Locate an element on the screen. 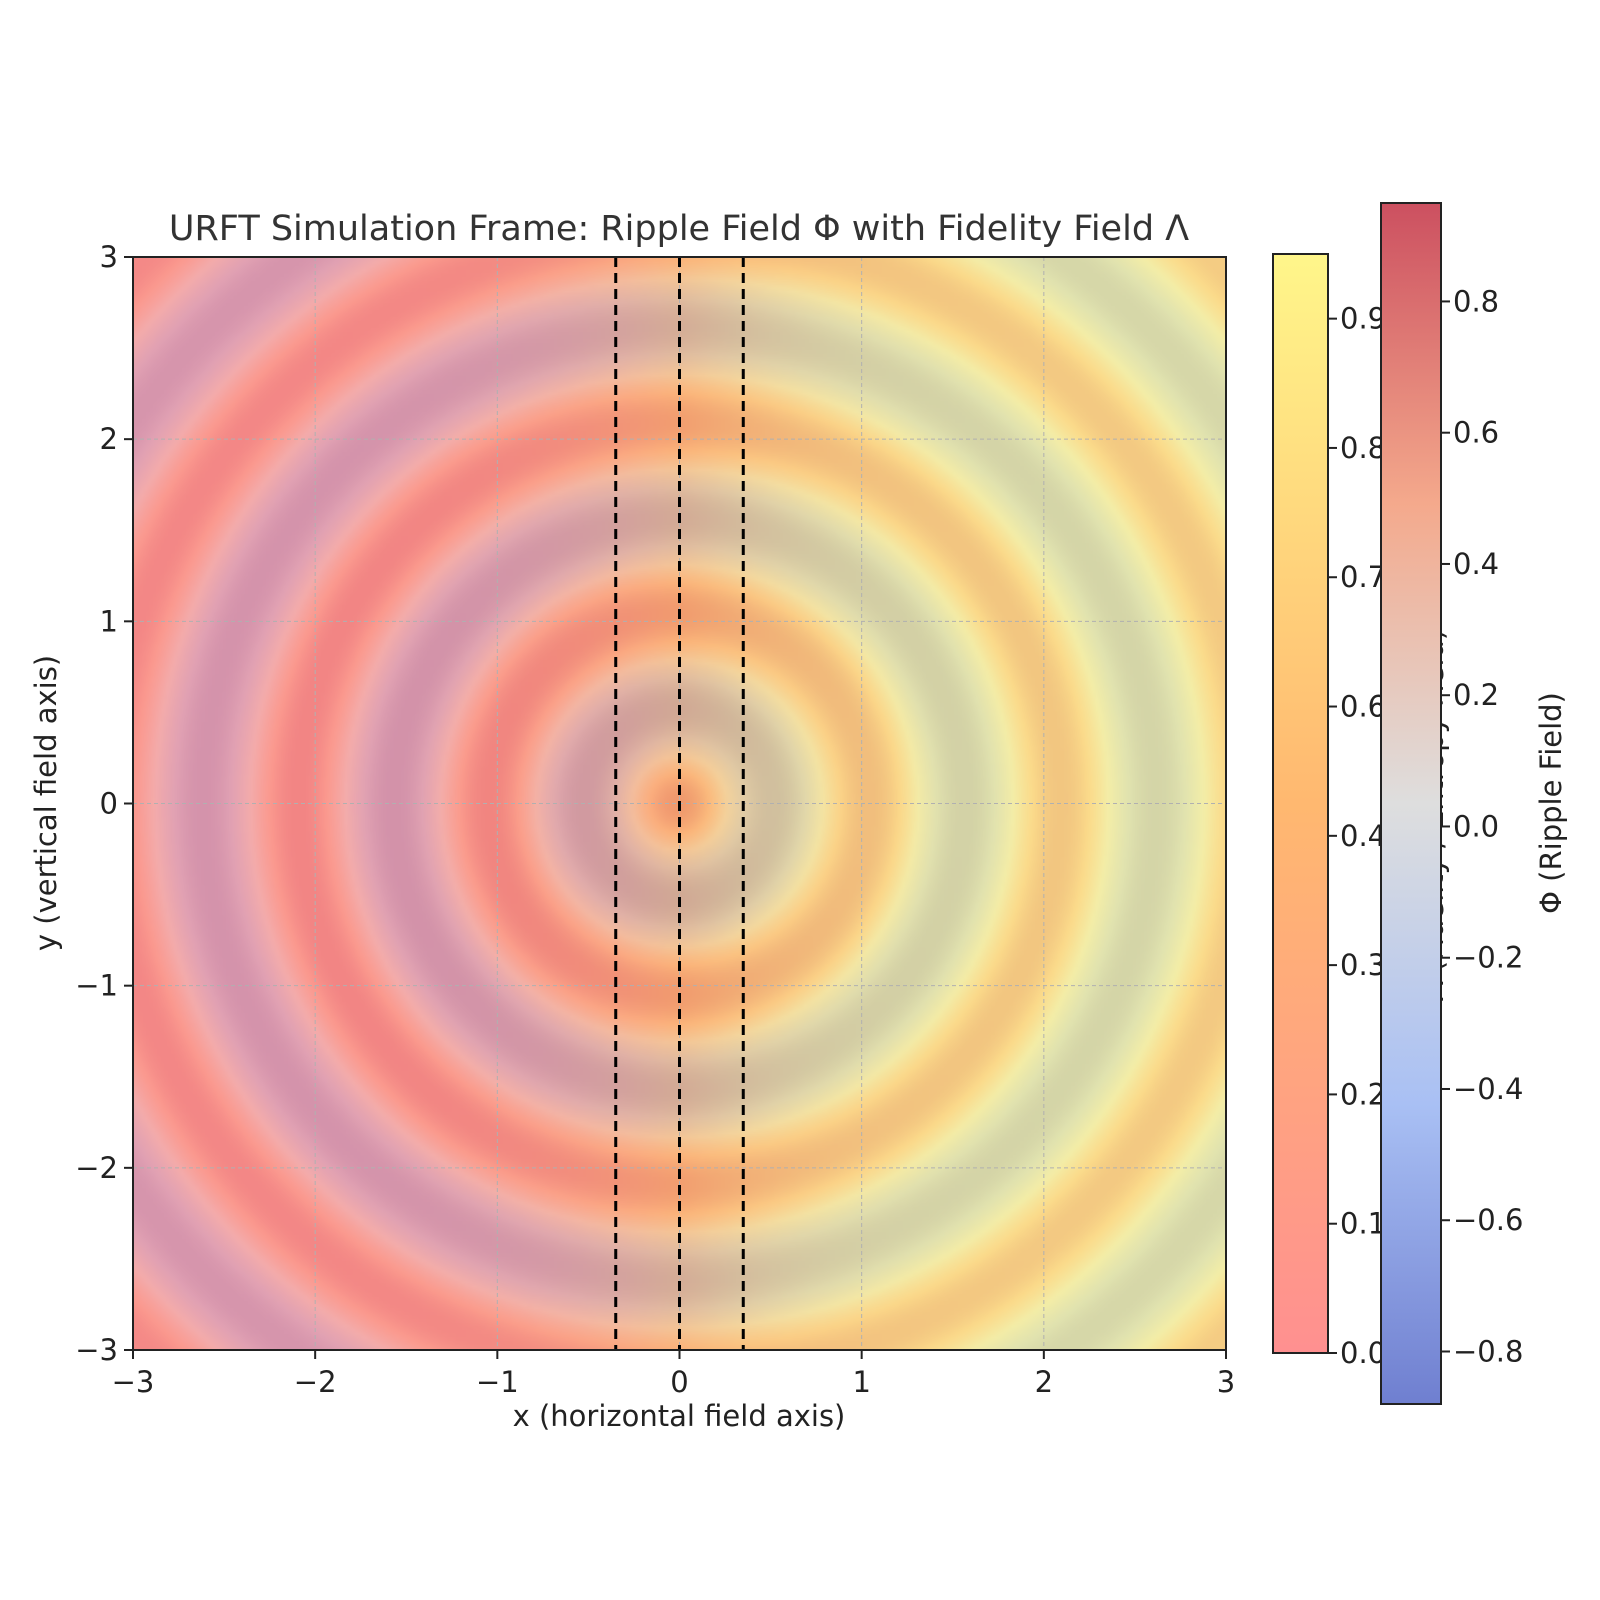  y-tick-label: −2 is located at coordinates (96, 1168).